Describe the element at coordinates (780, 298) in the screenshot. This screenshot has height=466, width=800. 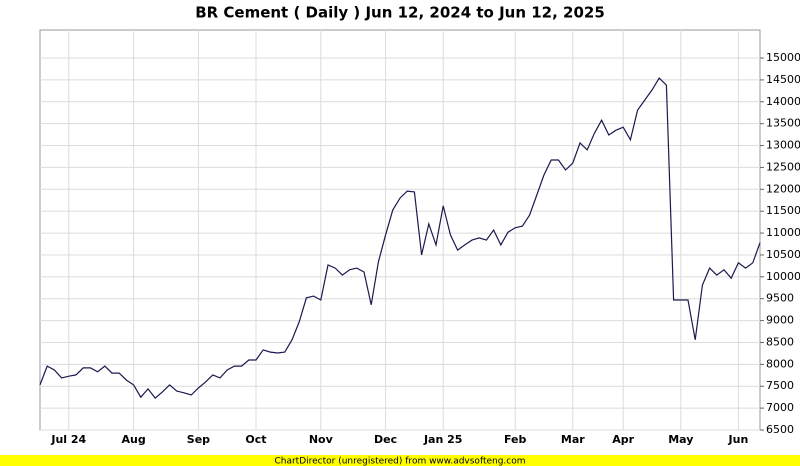
I see `y-tick-label: 9500` at that location.